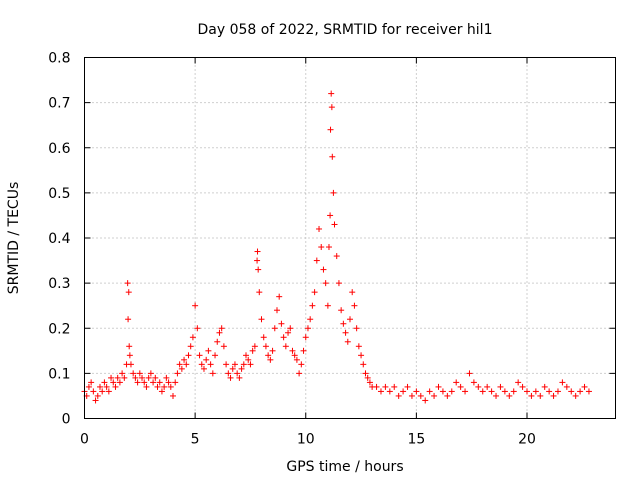 This screenshot has width=640, height=480. Describe the element at coordinates (344, 467) in the screenshot. I see `x-axis-title: GPS time / hours` at that location.